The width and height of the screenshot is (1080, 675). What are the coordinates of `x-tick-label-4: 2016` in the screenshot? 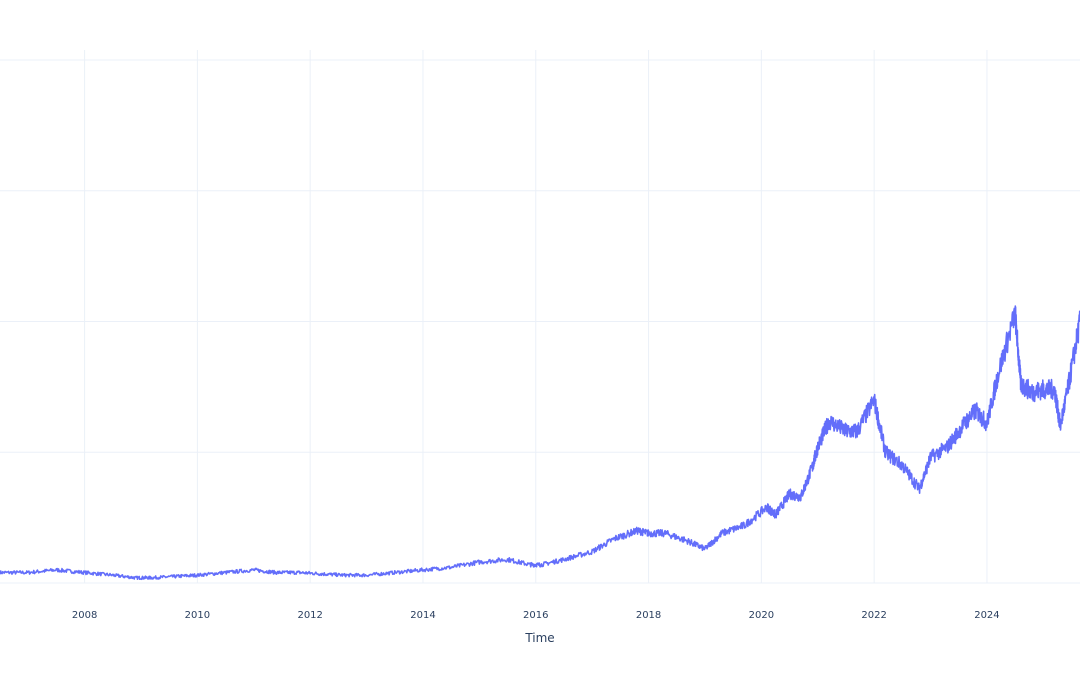 It's located at (535, 615).